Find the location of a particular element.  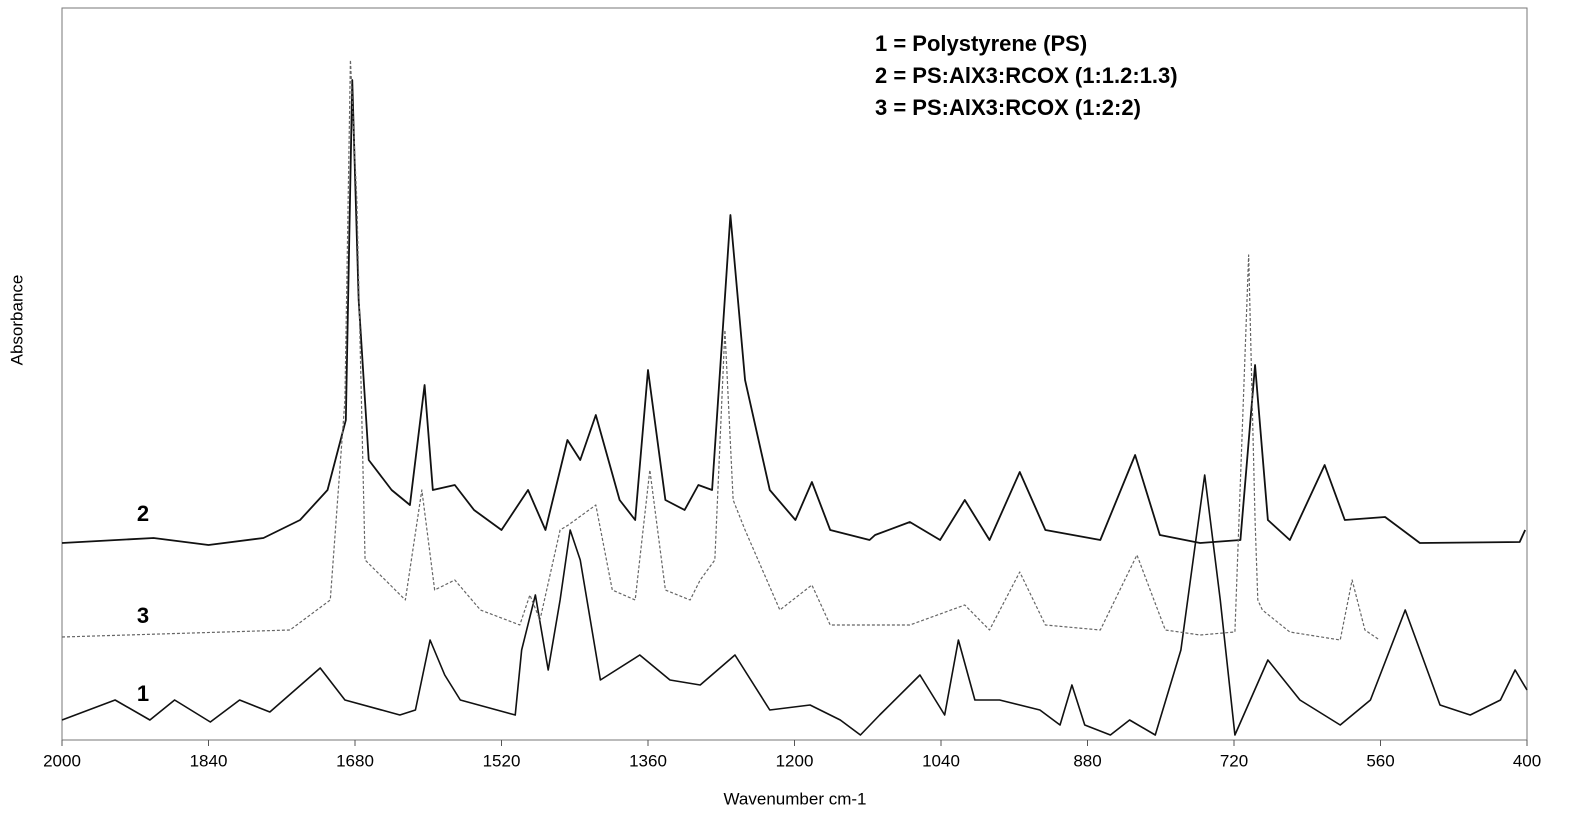

x-tick-label: 400 is located at coordinates (1527, 760).